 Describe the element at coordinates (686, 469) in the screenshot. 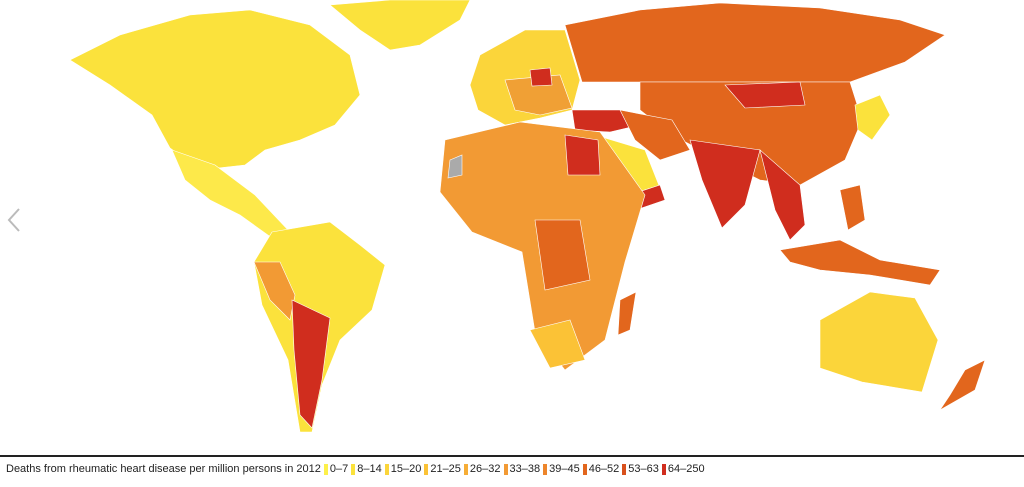

I see `legend-label: 64–250` at that location.